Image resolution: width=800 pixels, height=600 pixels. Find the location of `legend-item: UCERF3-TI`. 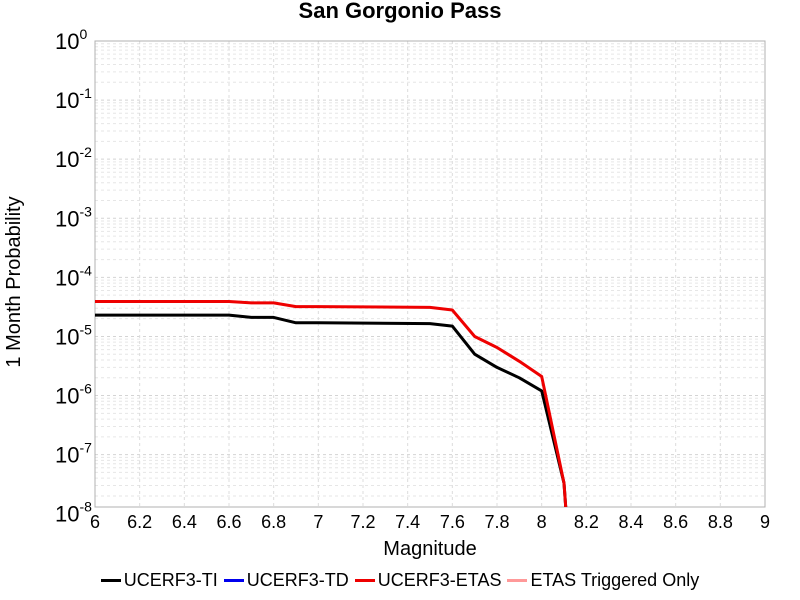

legend-item: UCERF3-TI is located at coordinates (159, 580).